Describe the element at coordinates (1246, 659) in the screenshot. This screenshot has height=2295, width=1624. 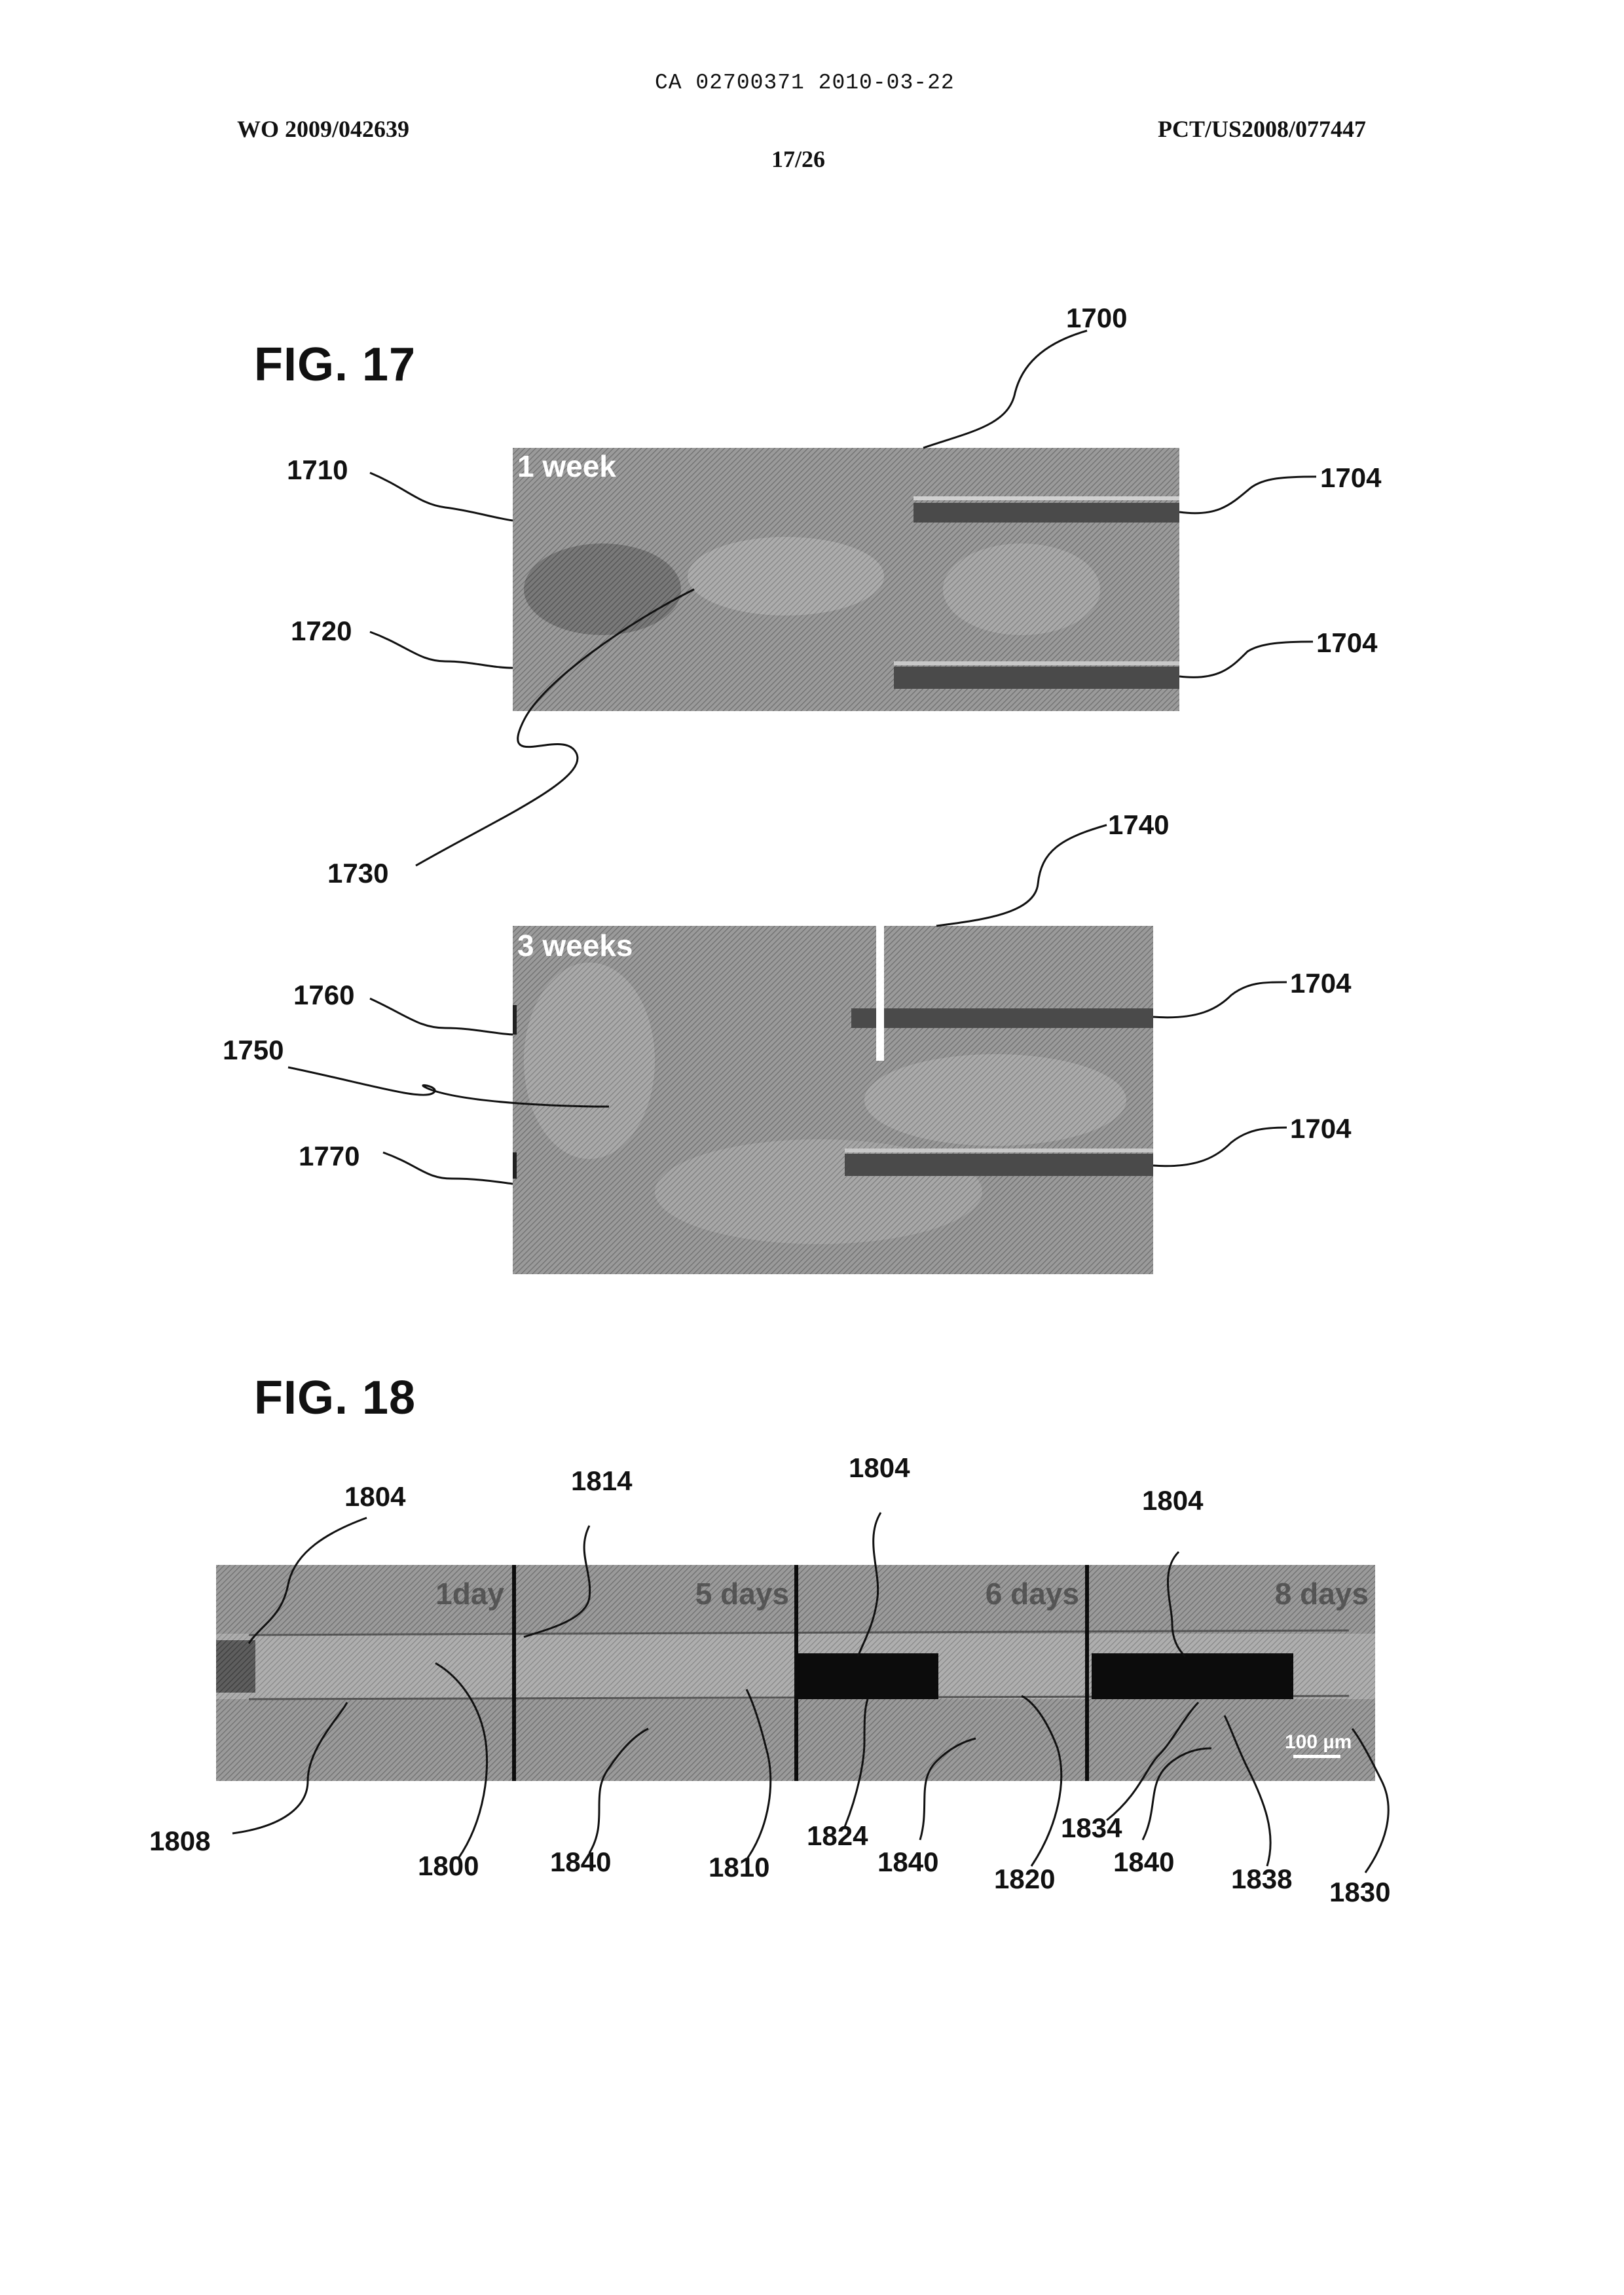
I see `leader-1704-b` at that location.